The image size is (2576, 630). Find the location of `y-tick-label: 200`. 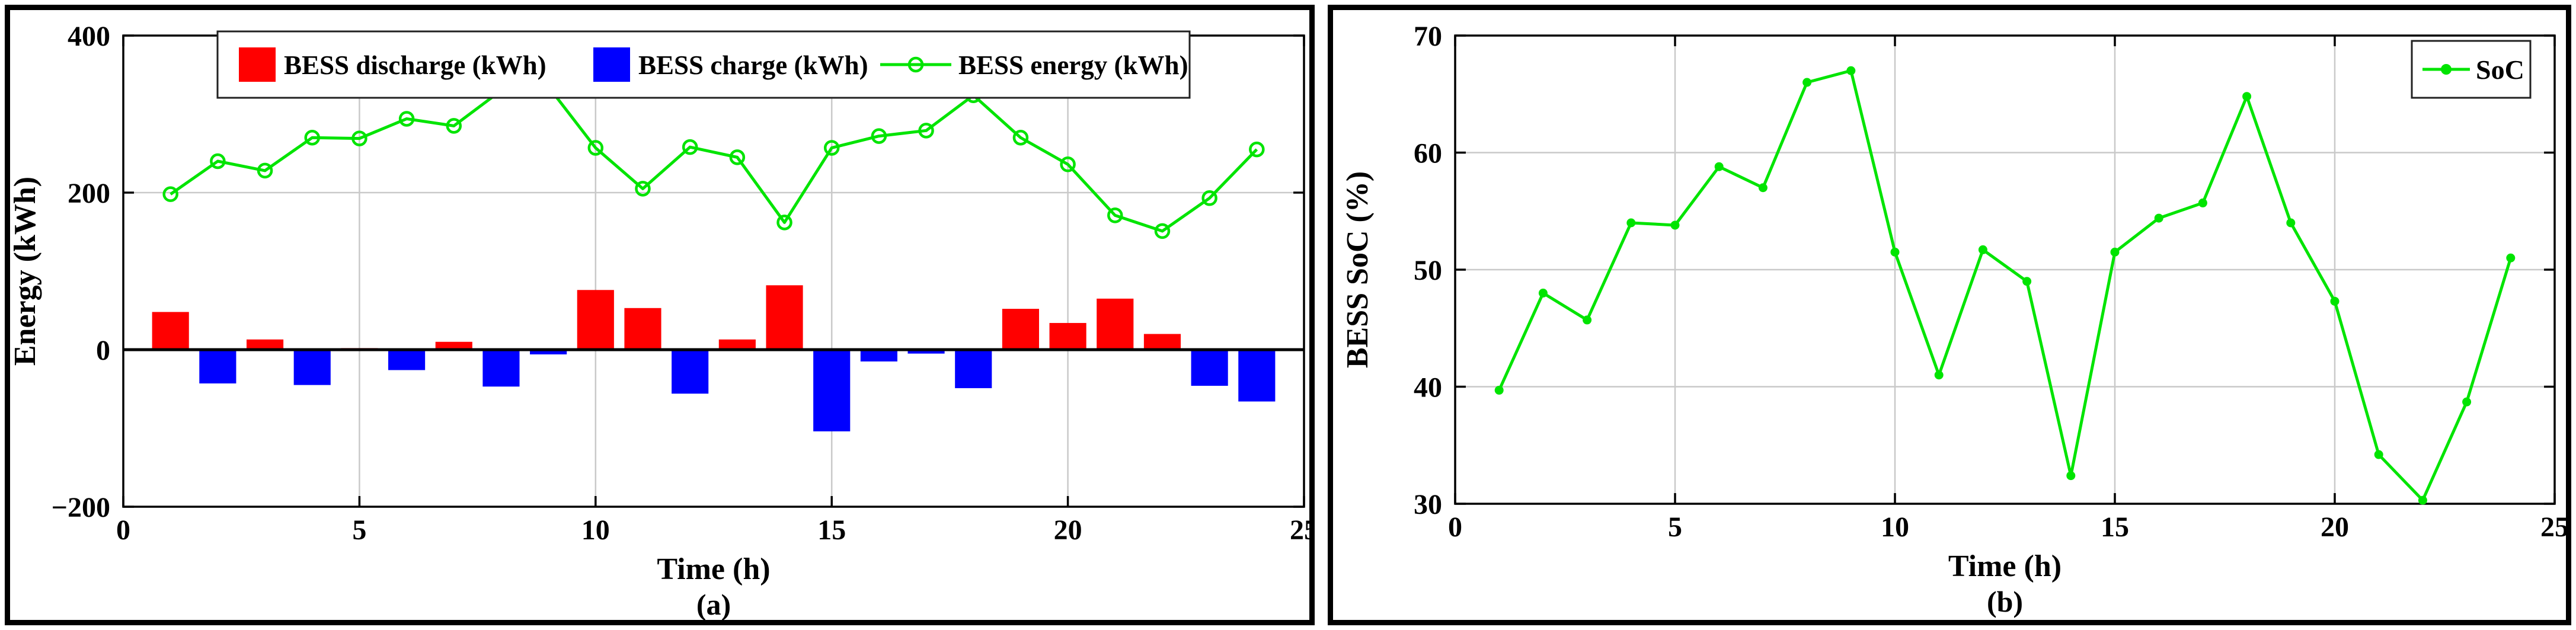

y-tick-label: 200 is located at coordinates (89, 193).